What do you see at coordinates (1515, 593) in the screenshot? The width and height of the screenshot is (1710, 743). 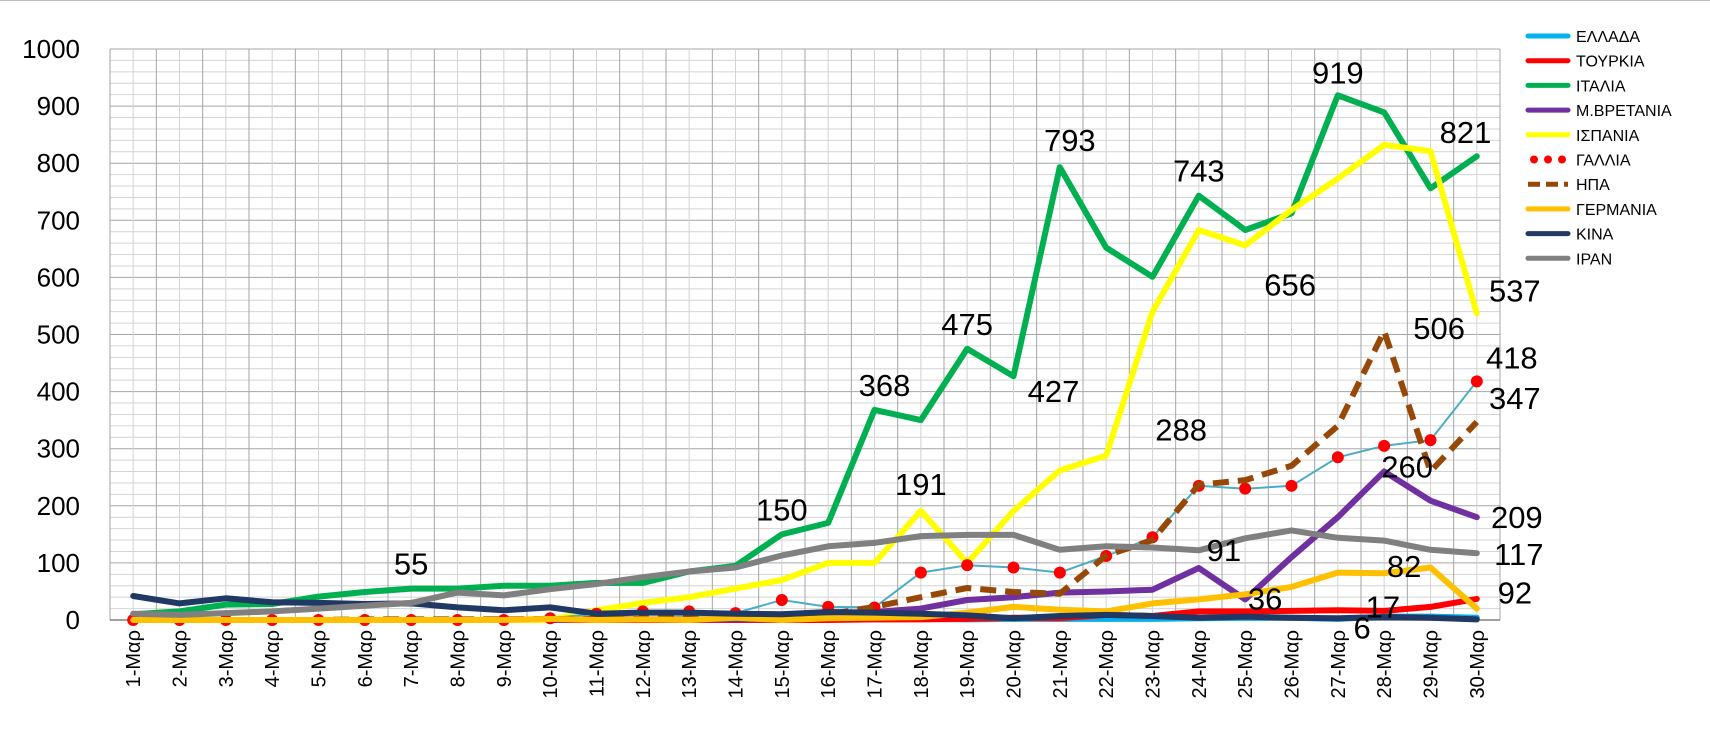 I see `data-label: 92` at bounding box center [1515, 593].